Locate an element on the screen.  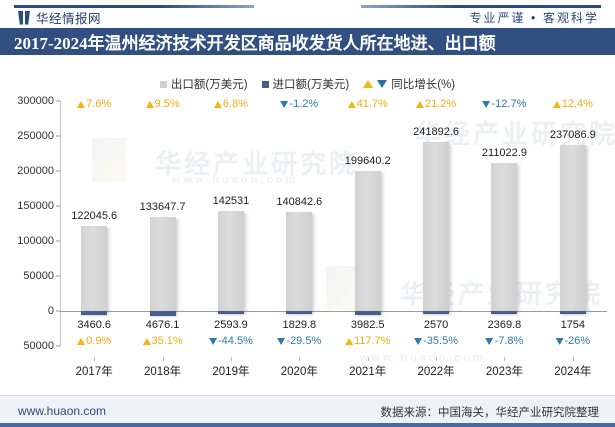
growth-marker-export: 6.8% is located at coordinates (230, 104).